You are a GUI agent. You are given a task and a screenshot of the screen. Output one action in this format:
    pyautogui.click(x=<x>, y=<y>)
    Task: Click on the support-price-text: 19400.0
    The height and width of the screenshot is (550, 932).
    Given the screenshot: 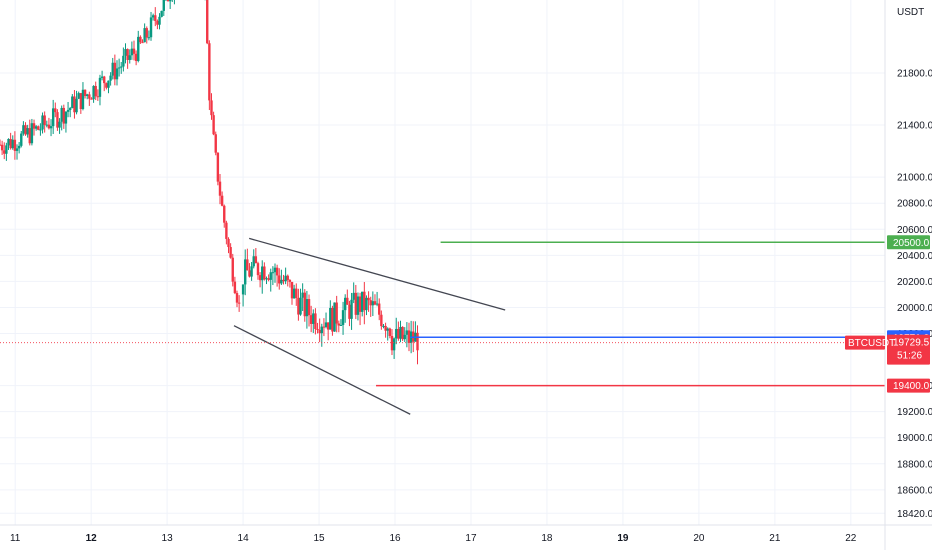 What is the action you would take?
    pyautogui.click(x=911, y=386)
    